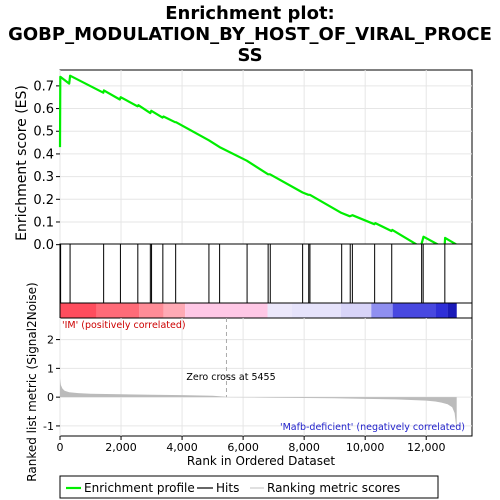  What do you see at coordinates (426, 447) in the screenshot?
I see `x-tick-label: 12,000` at bounding box center [426, 447].